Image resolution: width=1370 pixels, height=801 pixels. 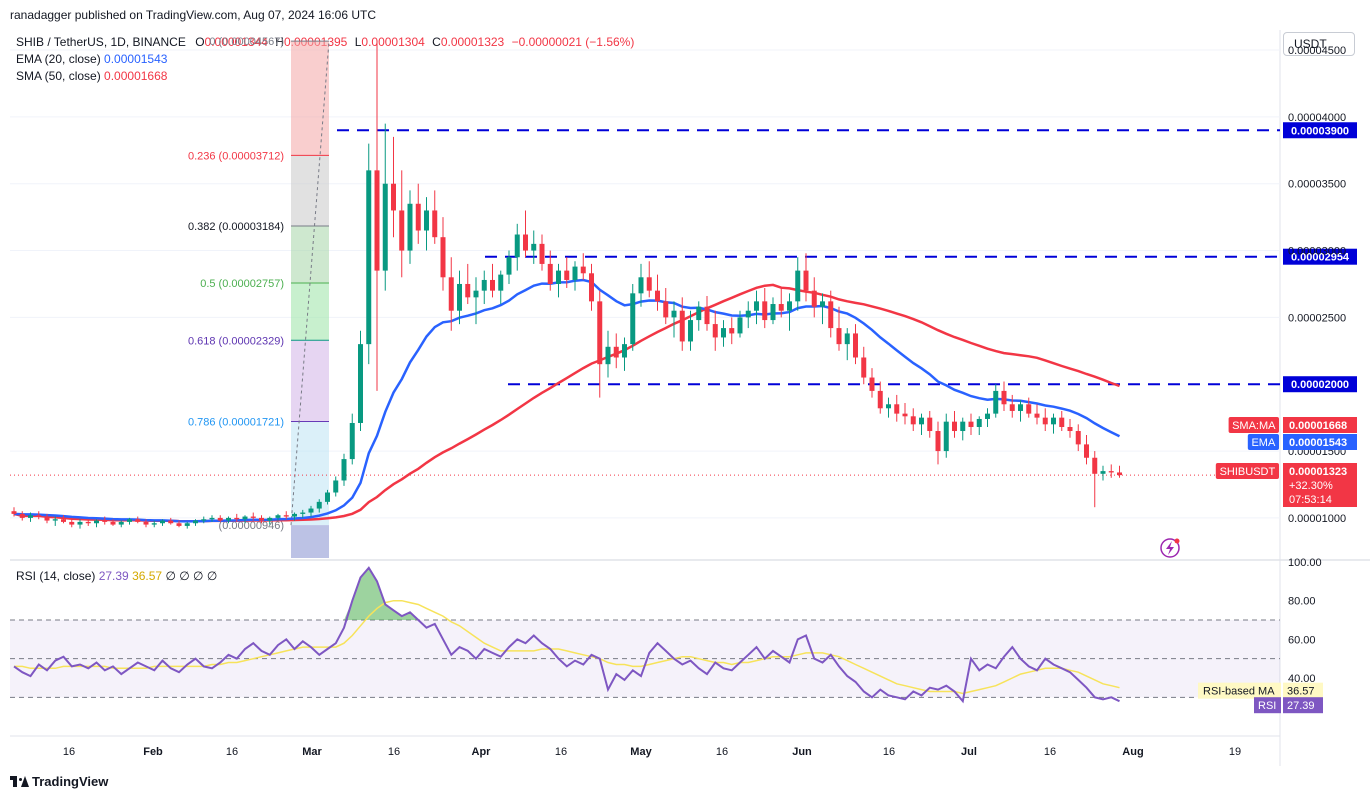 I want to click on fib-label: 0.786 (0.00001721), so click(x=236, y=423).